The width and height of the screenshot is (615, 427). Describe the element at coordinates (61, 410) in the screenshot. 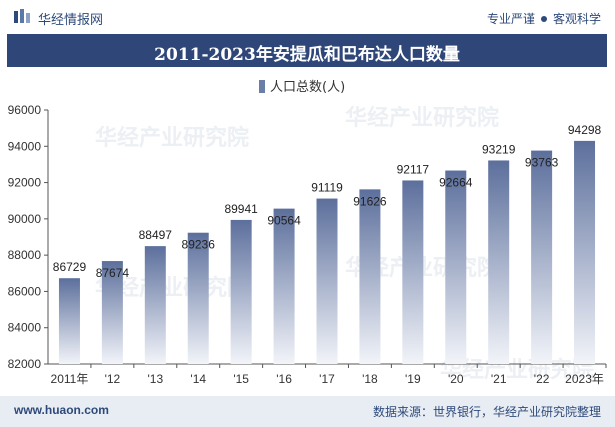

I see `footer-website: www.huaon.com` at that location.